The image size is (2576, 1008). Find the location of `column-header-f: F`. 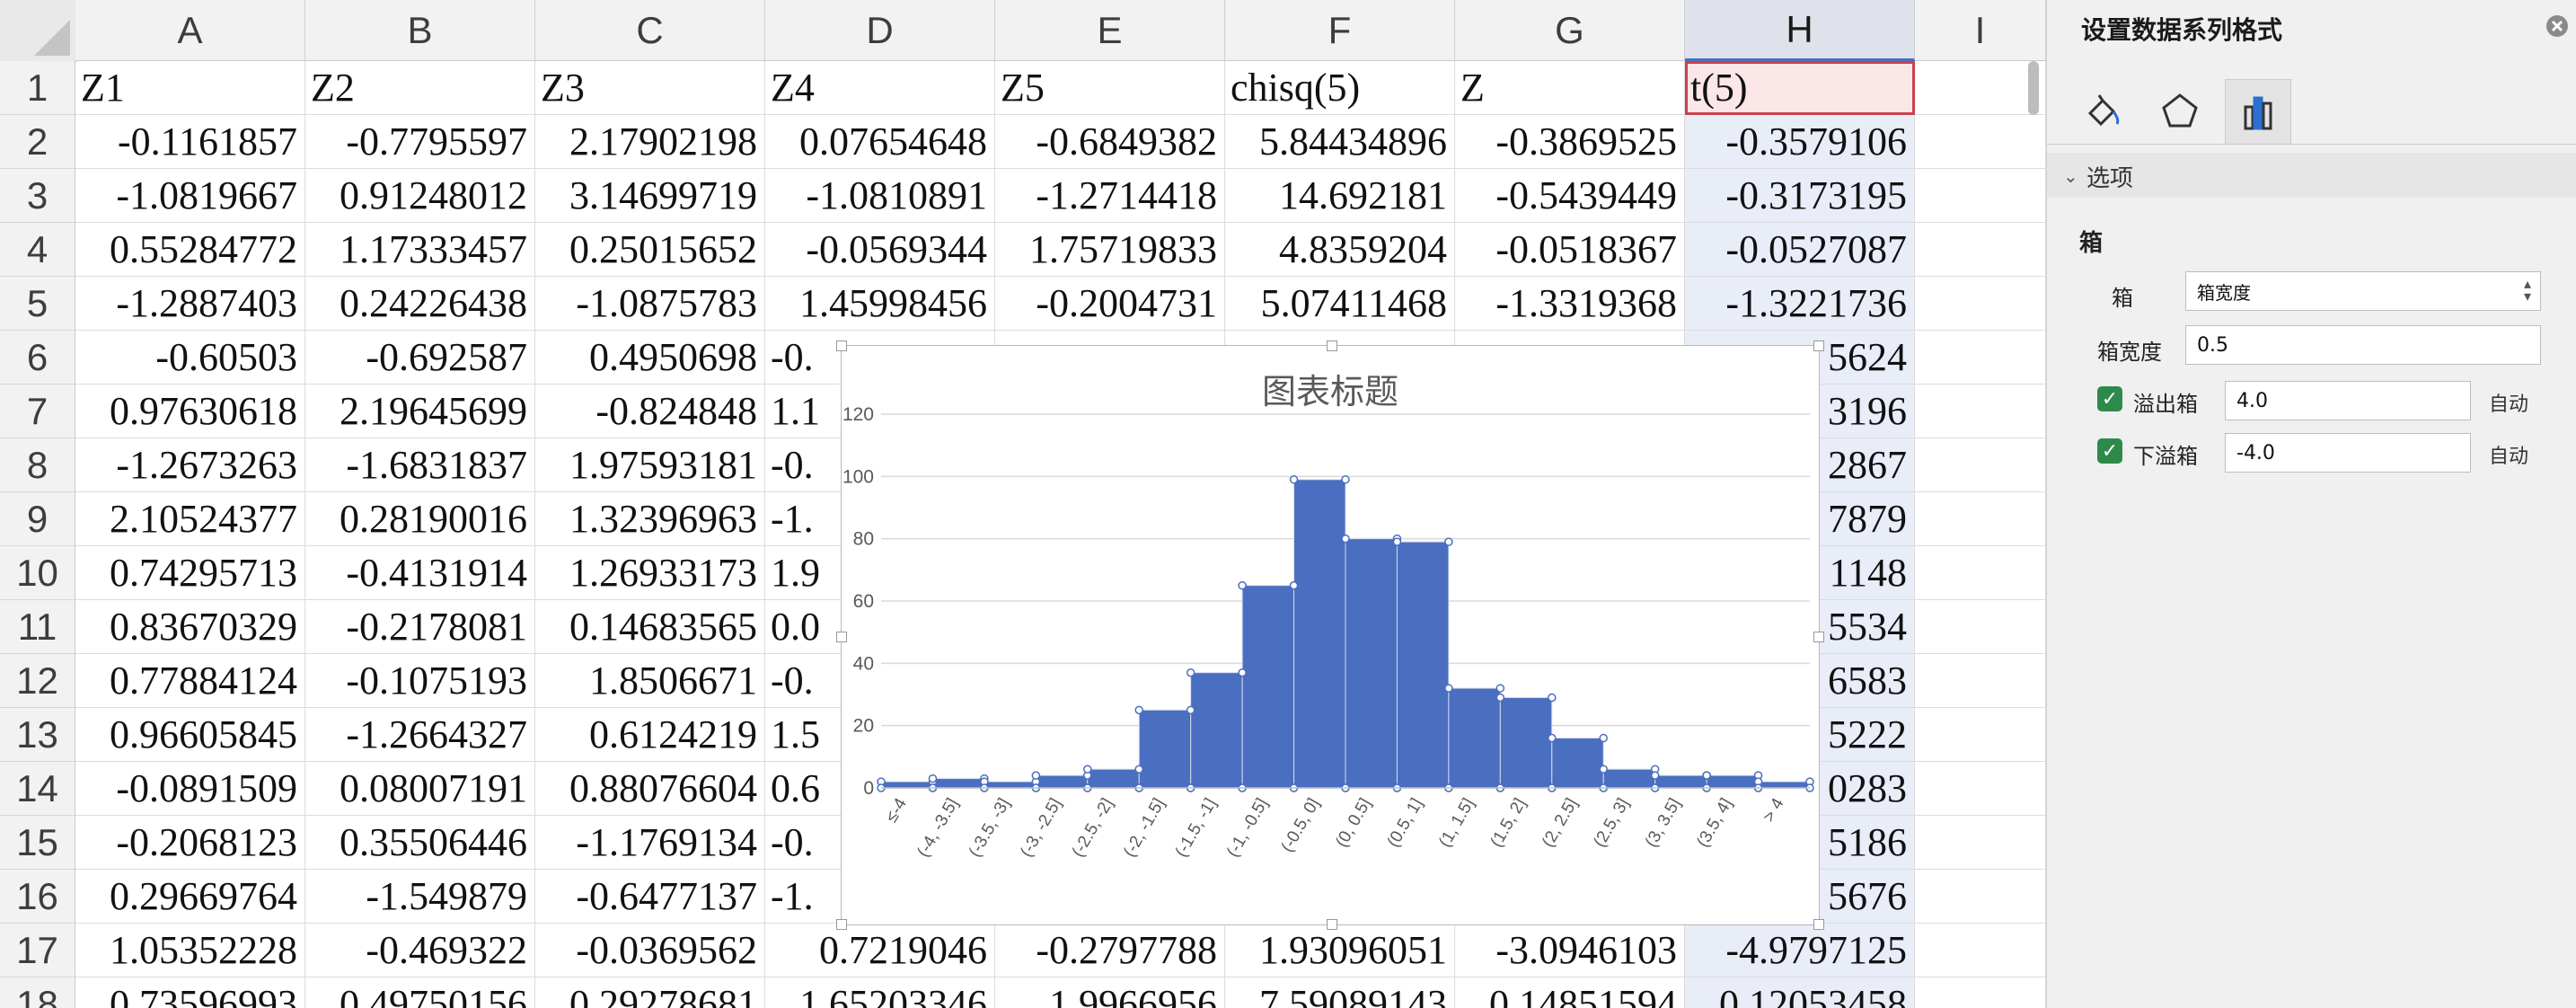

column-header-f: F is located at coordinates (1340, 31).